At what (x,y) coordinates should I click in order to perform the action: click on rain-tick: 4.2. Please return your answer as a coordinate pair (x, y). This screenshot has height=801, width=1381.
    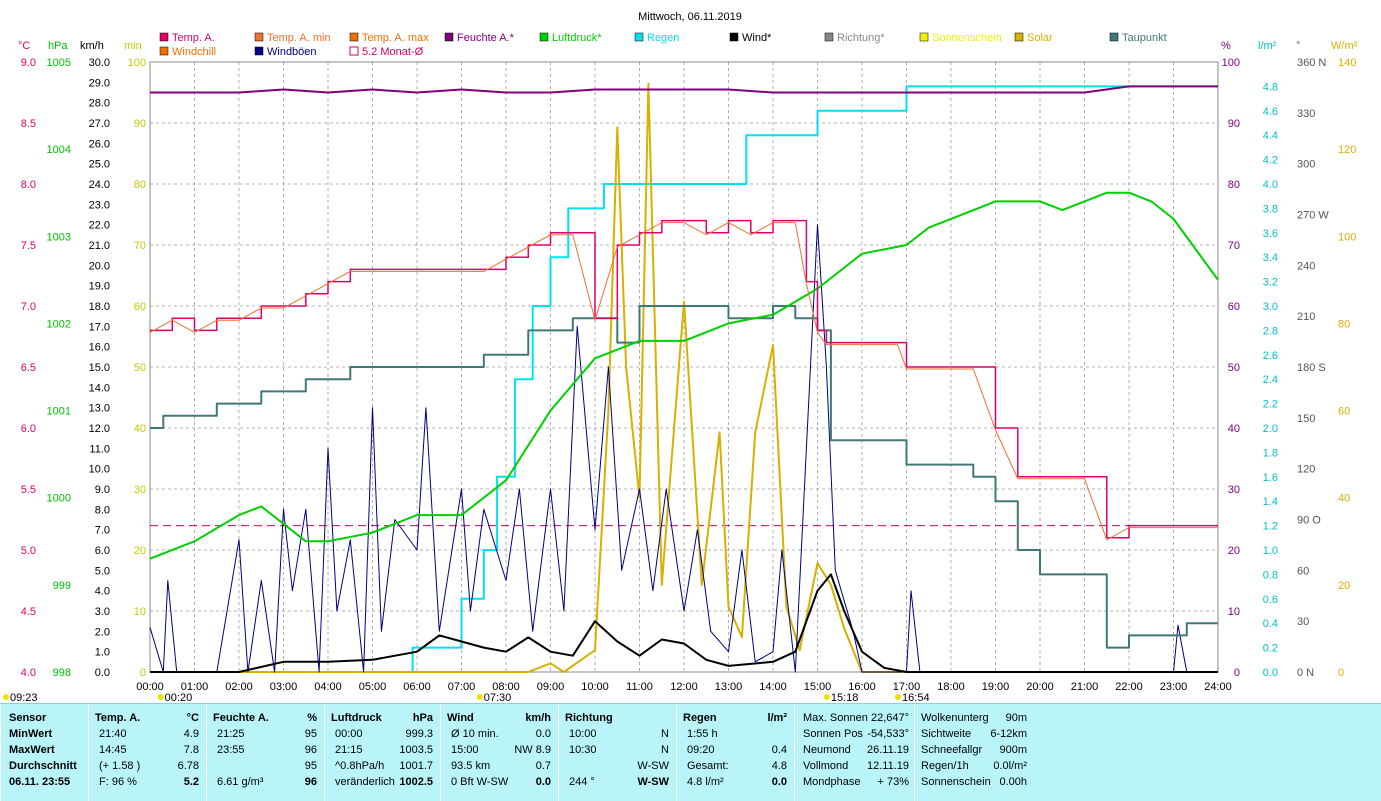
    Looking at the image, I should click on (1270, 161).